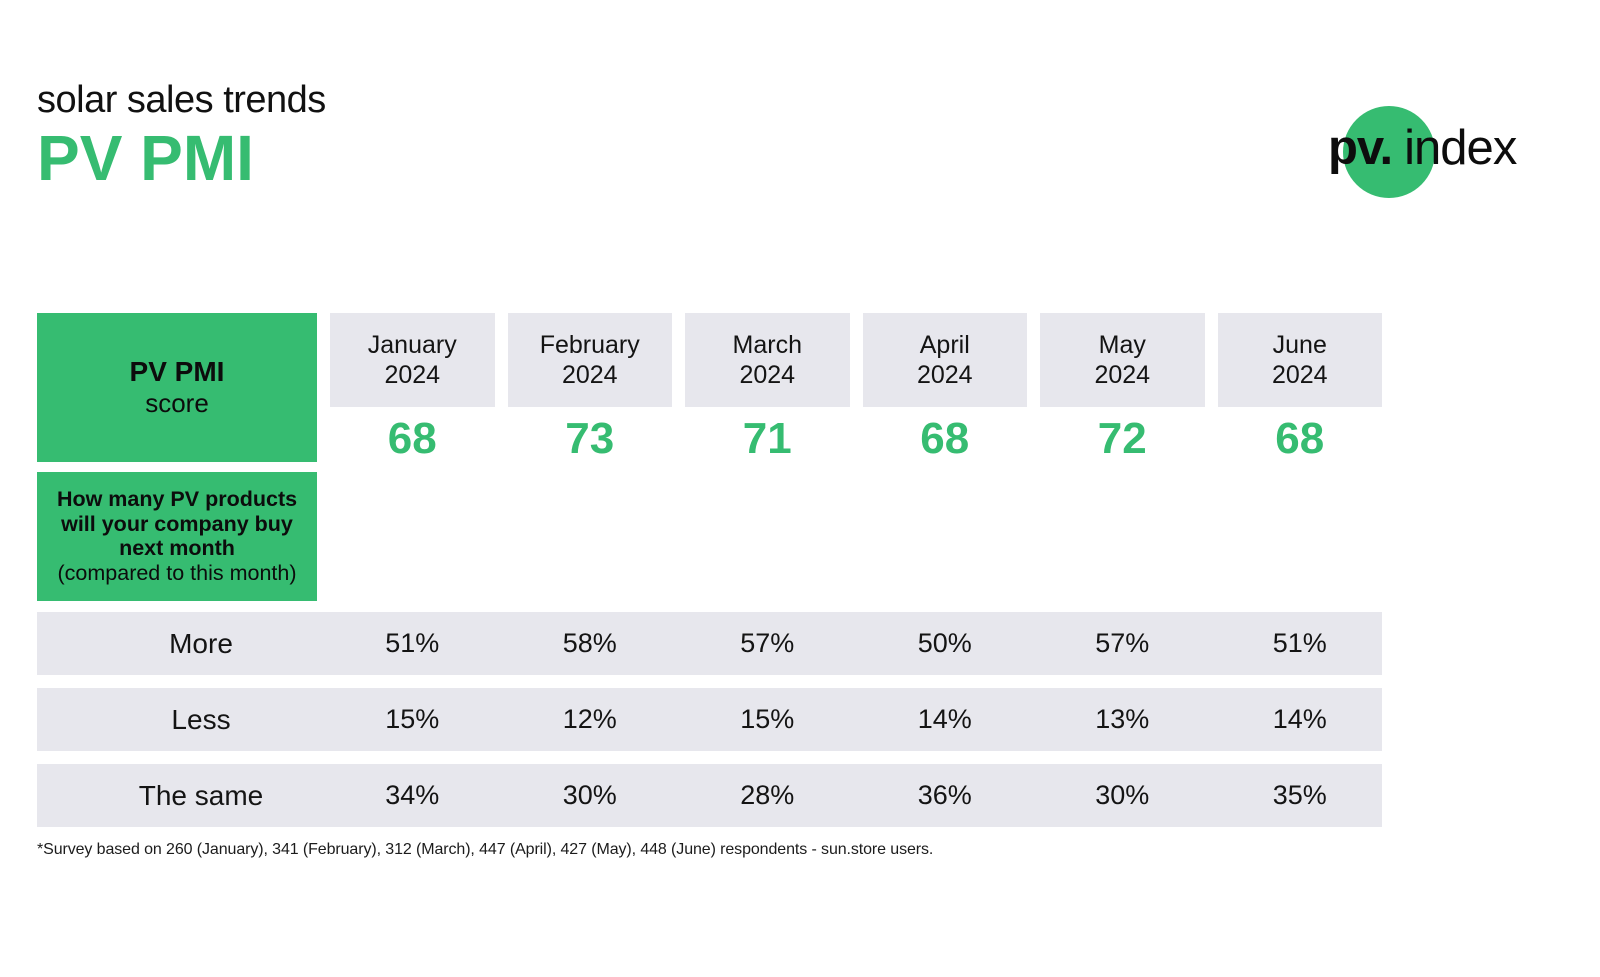  What do you see at coordinates (1122, 360) in the screenshot?
I see `month-header-may: May 2024` at bounding box center [1122, 360].